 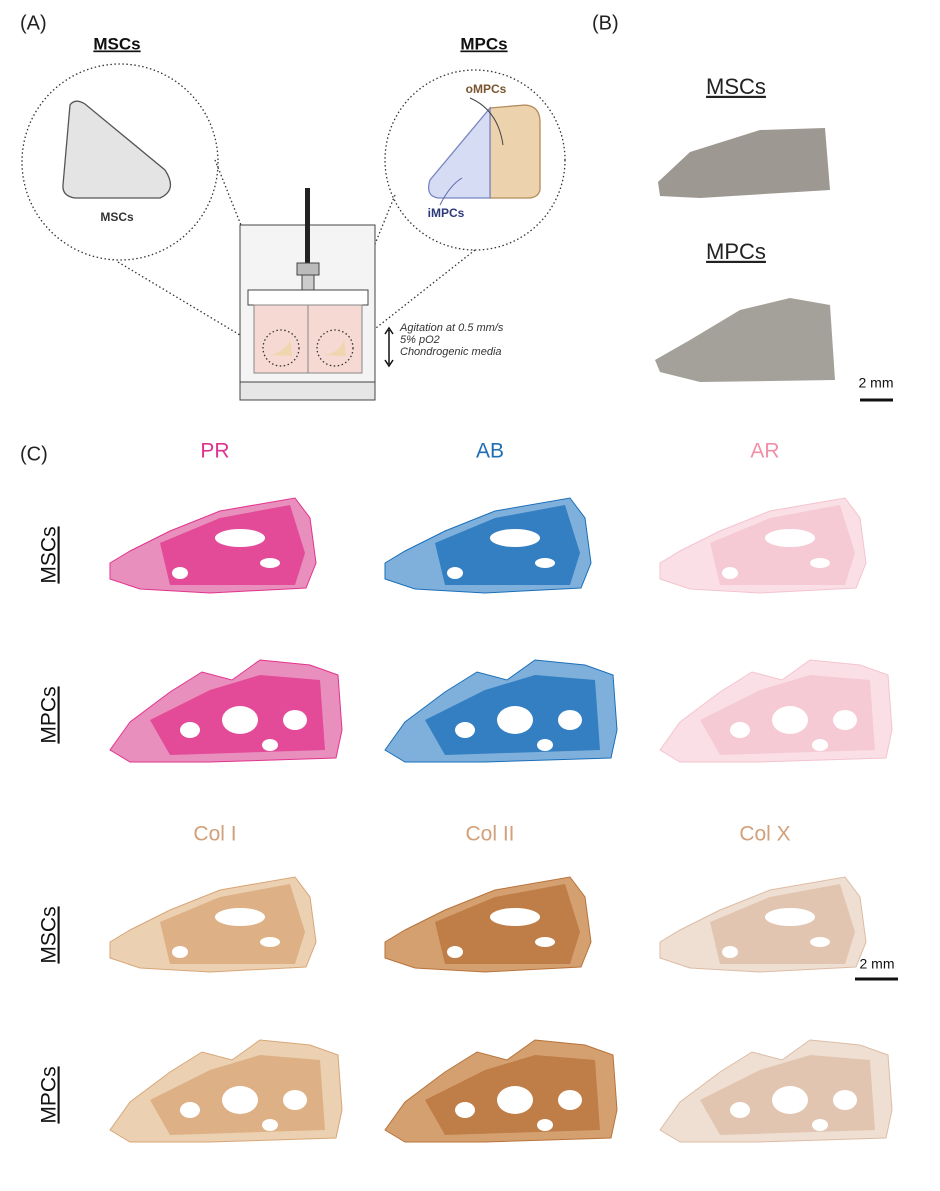 What do you see at coordinates (489, 834) in the screenshot?
I see `stain-label: Col II` at bounding box center [489, 834].